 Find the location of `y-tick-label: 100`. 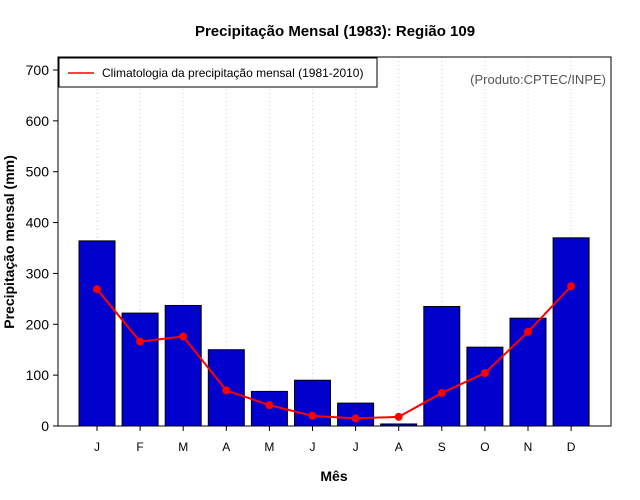

y-tick-label: 100 is located at coordinates (38, 375).